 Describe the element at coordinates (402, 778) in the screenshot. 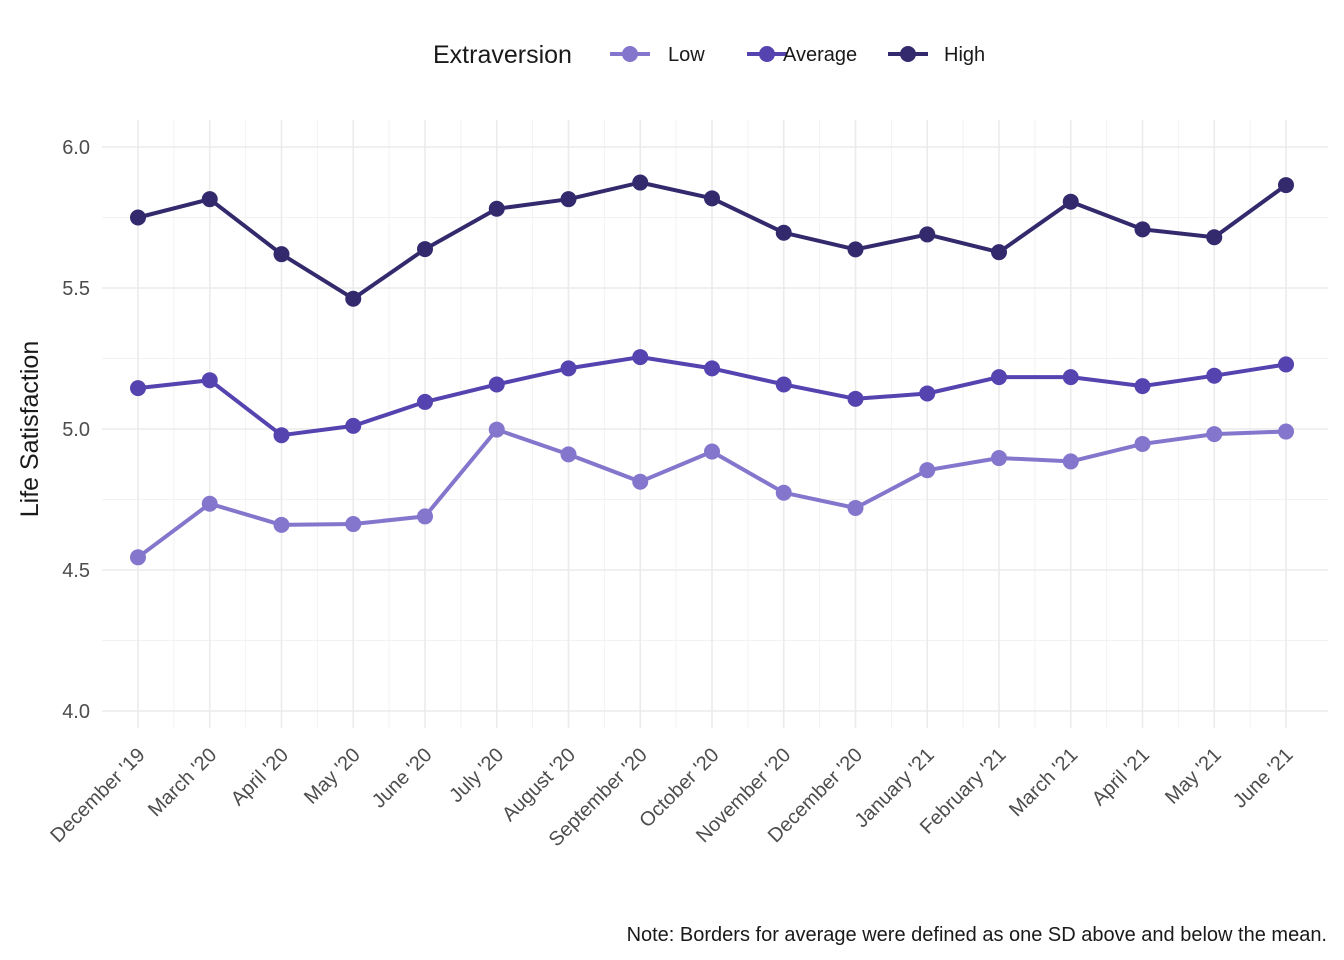

I see `x-tick-label: June '20` at that location.